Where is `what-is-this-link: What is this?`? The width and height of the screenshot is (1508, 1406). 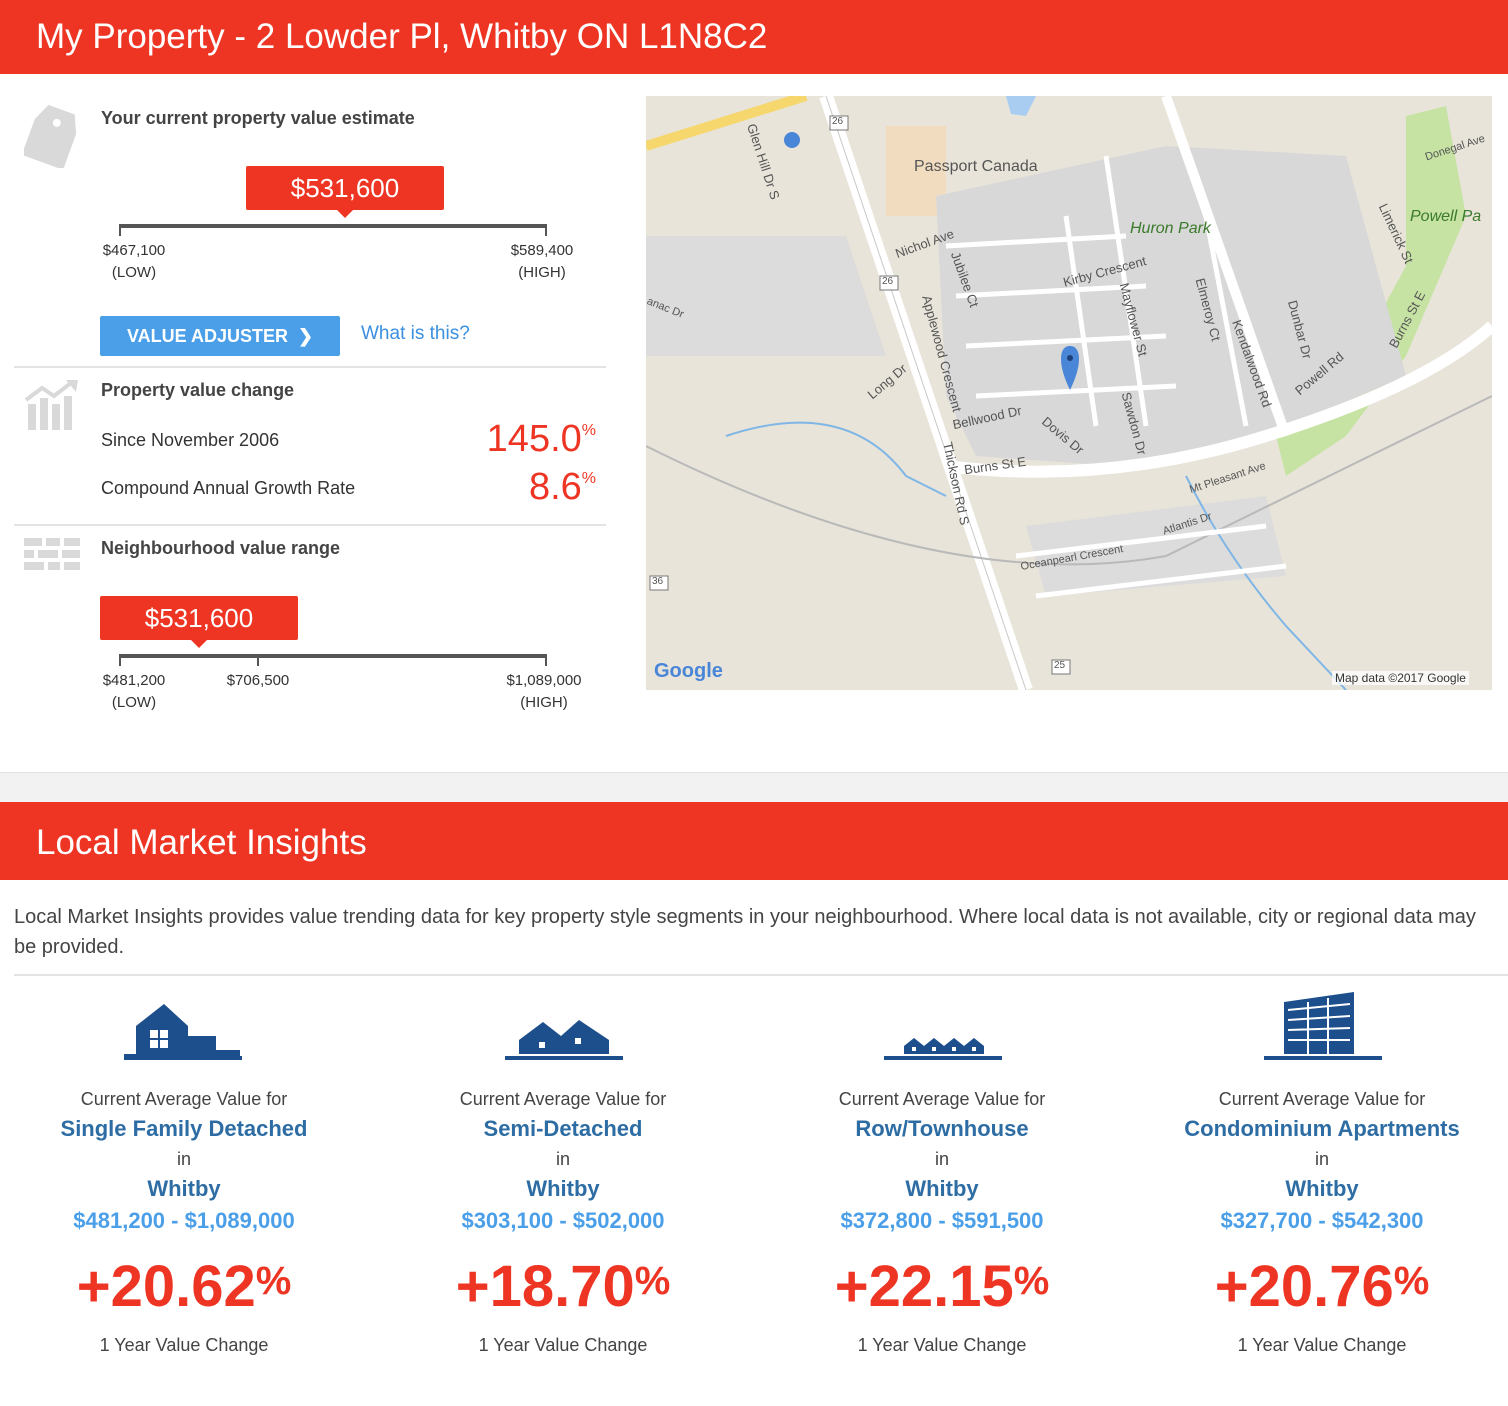
what-is-this-link: What is this? is located at coordinates (415, 333).